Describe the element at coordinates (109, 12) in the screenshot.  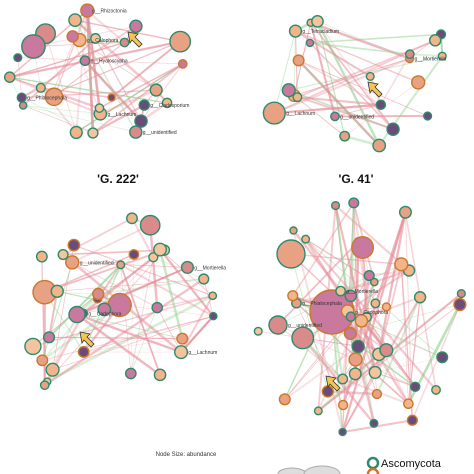
I see `node-label: g__Rhizoctonia` at that location.